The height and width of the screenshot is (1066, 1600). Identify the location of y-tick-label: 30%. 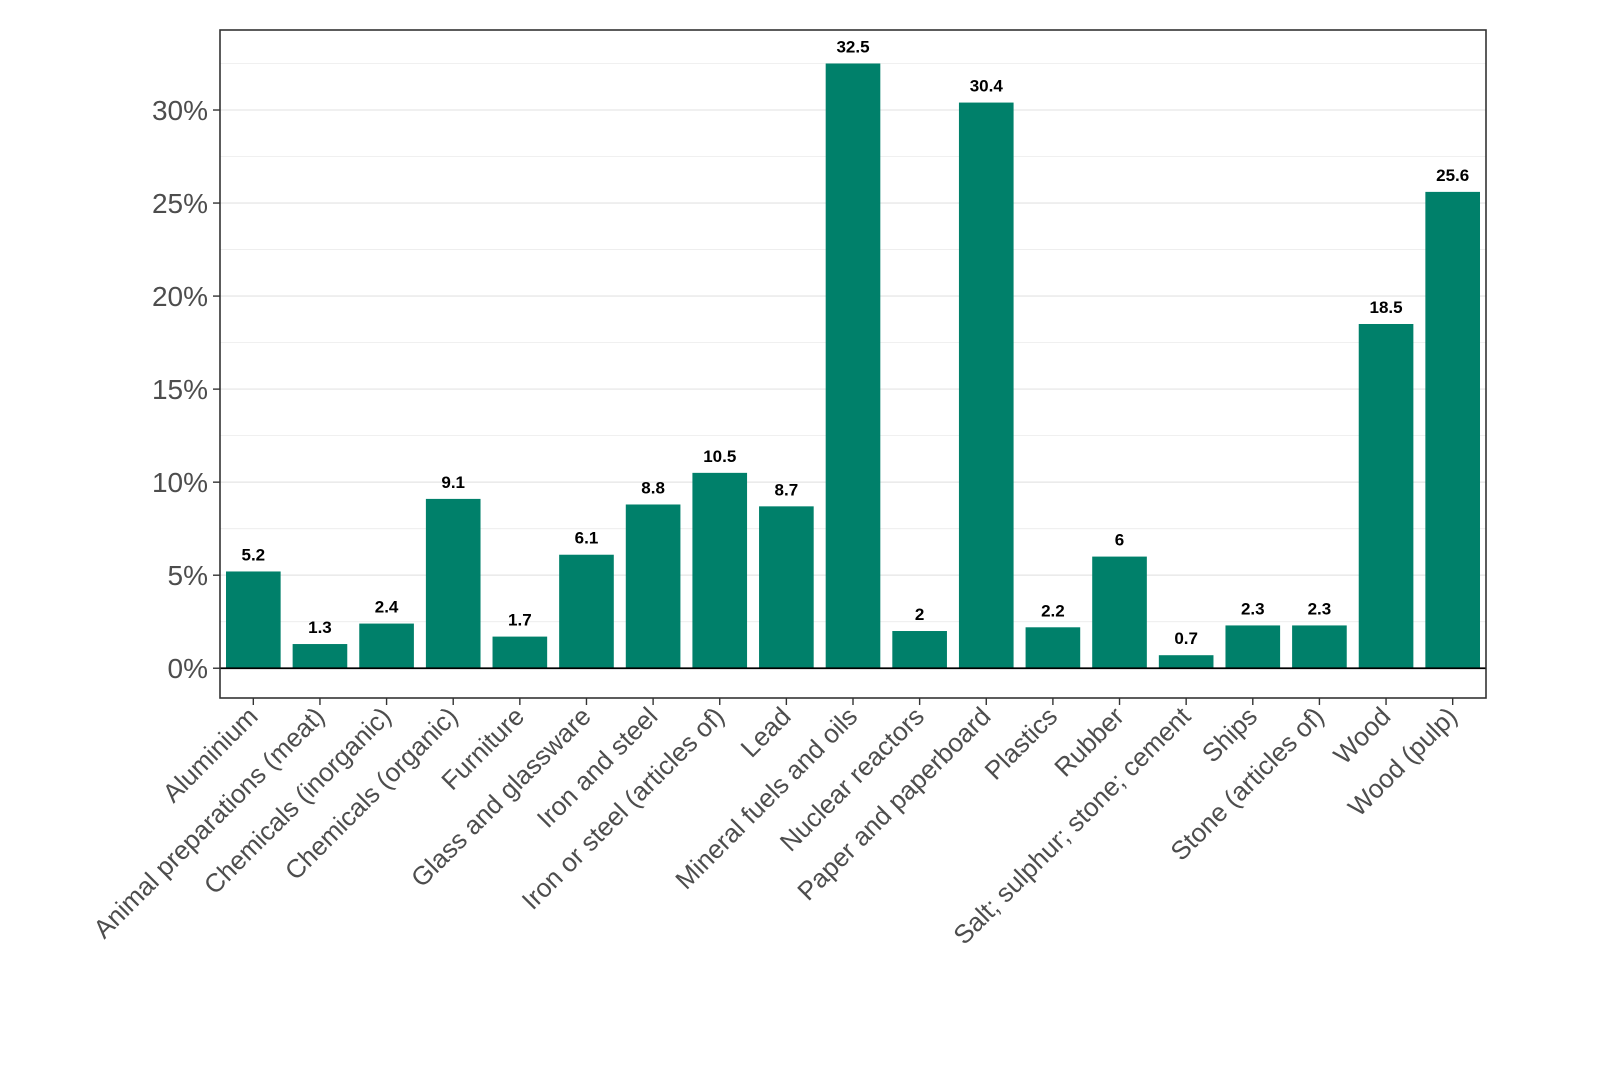
(180, 110).